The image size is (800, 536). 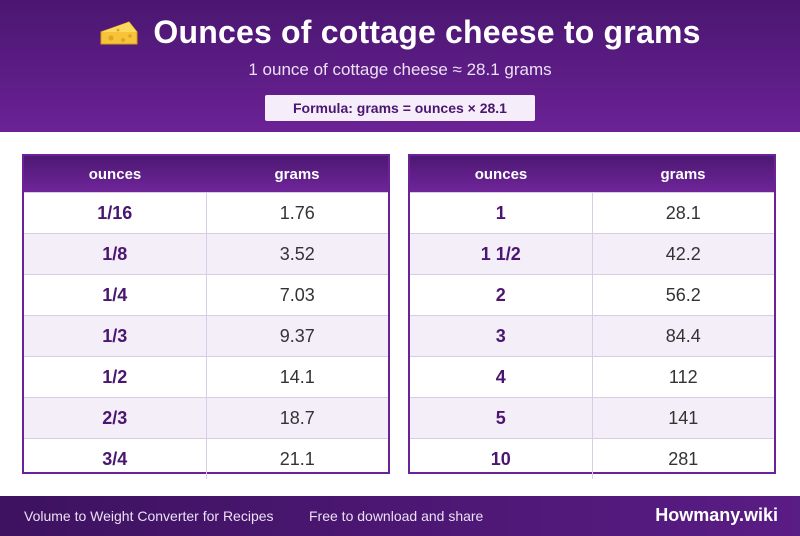 I want to click on grams-cell: 28.1, so click(x=683, y=213).